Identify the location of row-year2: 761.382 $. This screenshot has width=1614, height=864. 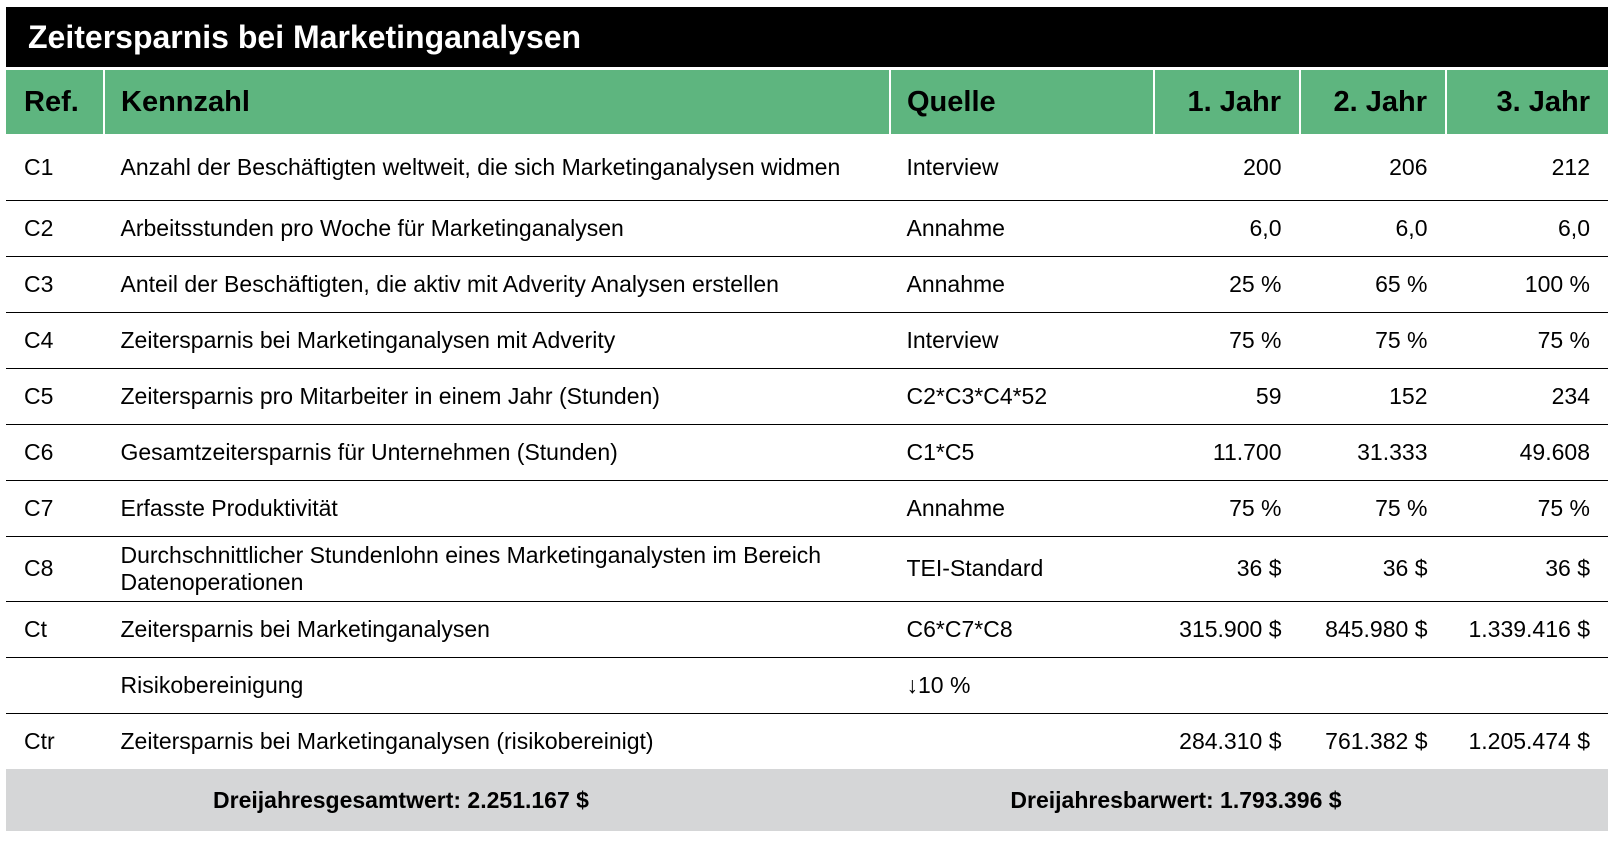
(1372, 741).